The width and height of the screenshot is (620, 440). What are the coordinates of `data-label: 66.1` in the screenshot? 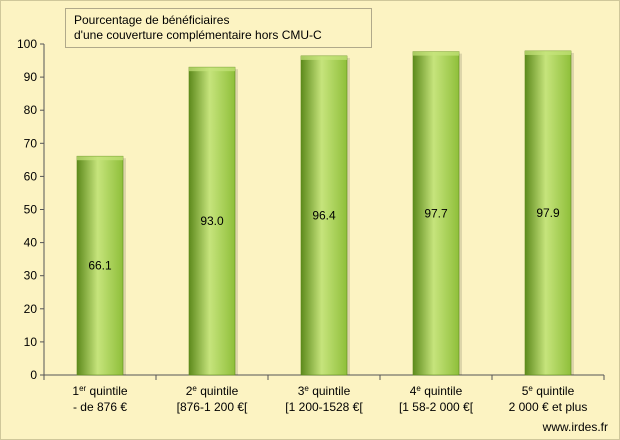 It's located at (100, 266).